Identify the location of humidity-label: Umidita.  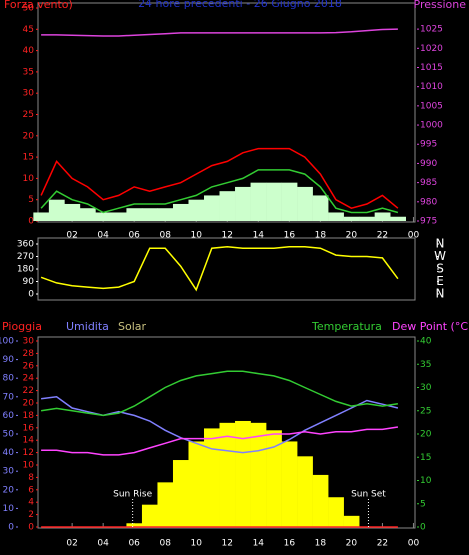
(87, 326).